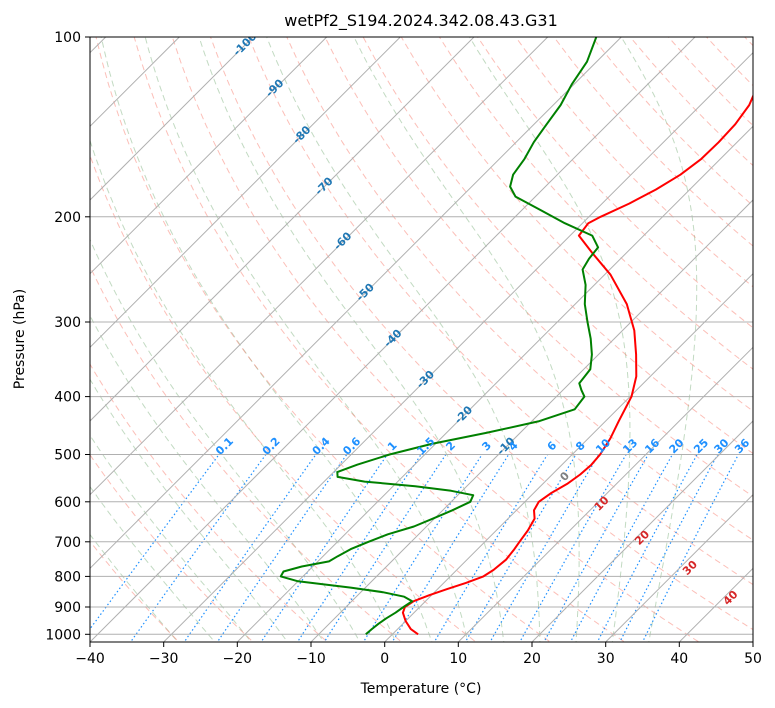  What do you see at coordinates (67, 38) in the screenshot?
I see `y-tick-label: 100` at bounding box center [67, 38].